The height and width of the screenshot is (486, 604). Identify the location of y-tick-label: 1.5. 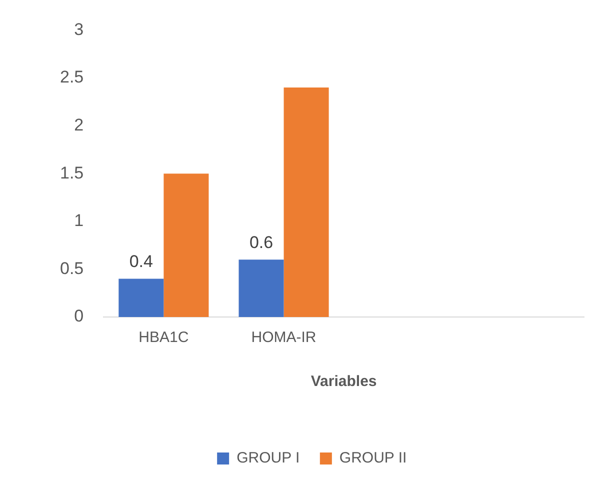
(72, 172).